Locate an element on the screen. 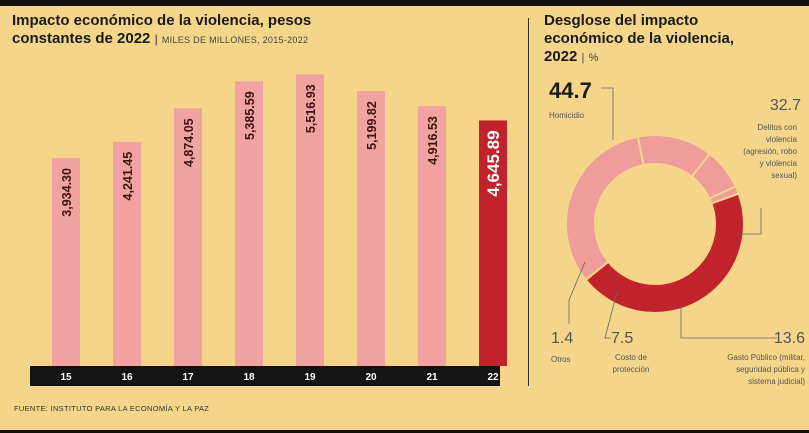 The image size is (809, 433). bar-value-label-16: 4,241.45 is located at coordinates (128, 176).